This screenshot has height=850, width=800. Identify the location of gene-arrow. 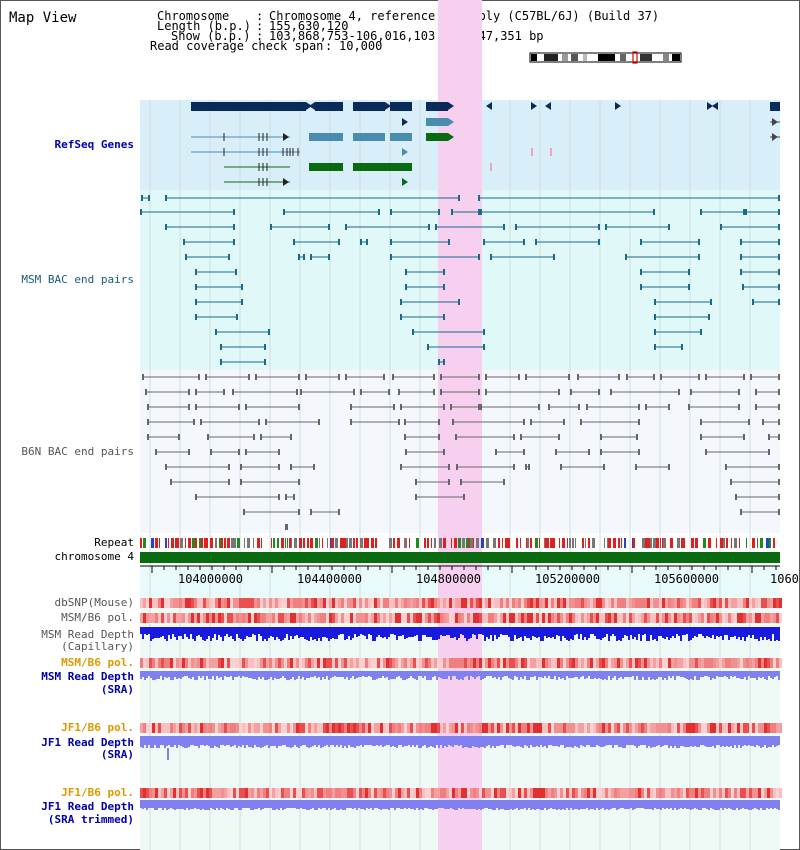
(534, 106).